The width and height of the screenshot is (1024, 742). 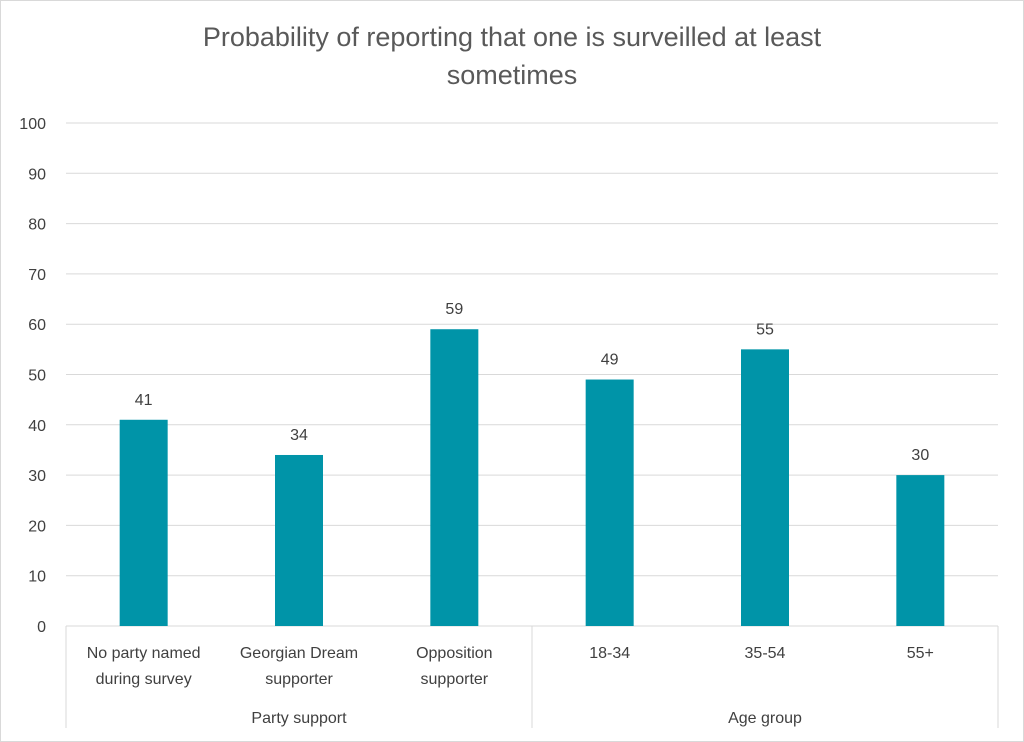 I want to click on x-tick-label: Opposition, so click(x=454, y=653).